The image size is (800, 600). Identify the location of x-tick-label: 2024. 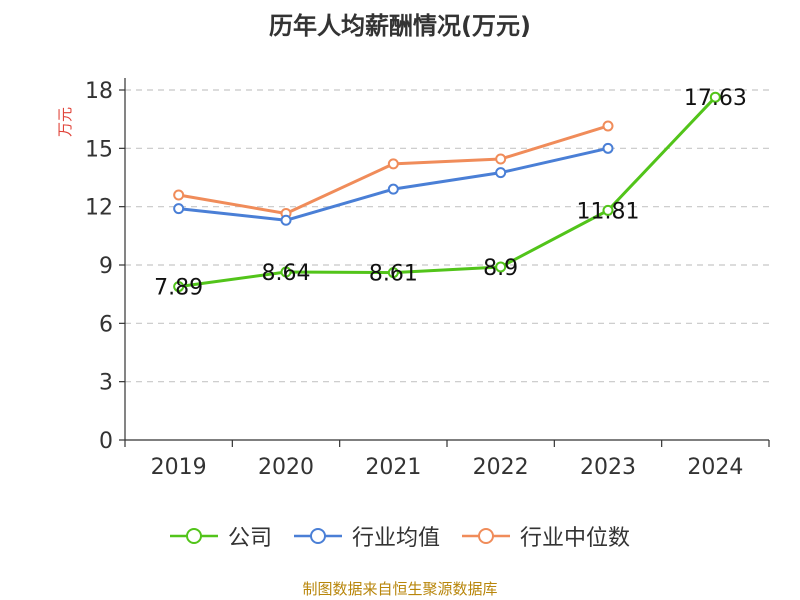
(715, 467).